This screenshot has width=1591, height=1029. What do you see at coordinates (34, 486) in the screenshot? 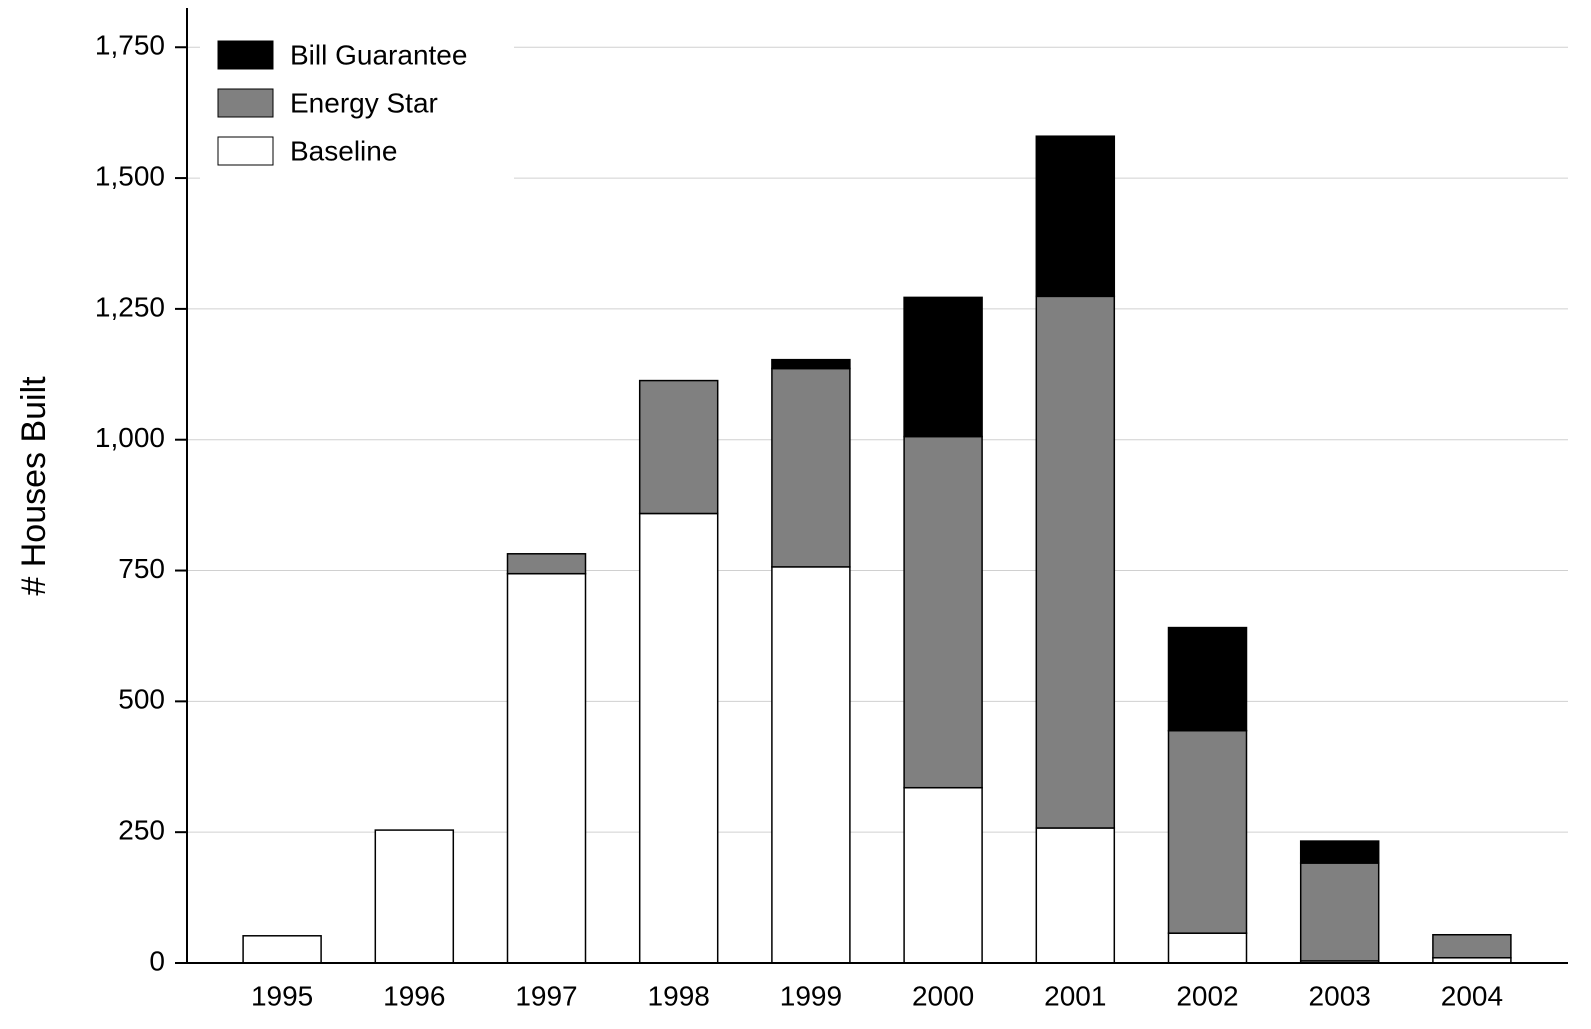
I see `y-axis-label: # Houses Built` at bounding box center [34, 486].